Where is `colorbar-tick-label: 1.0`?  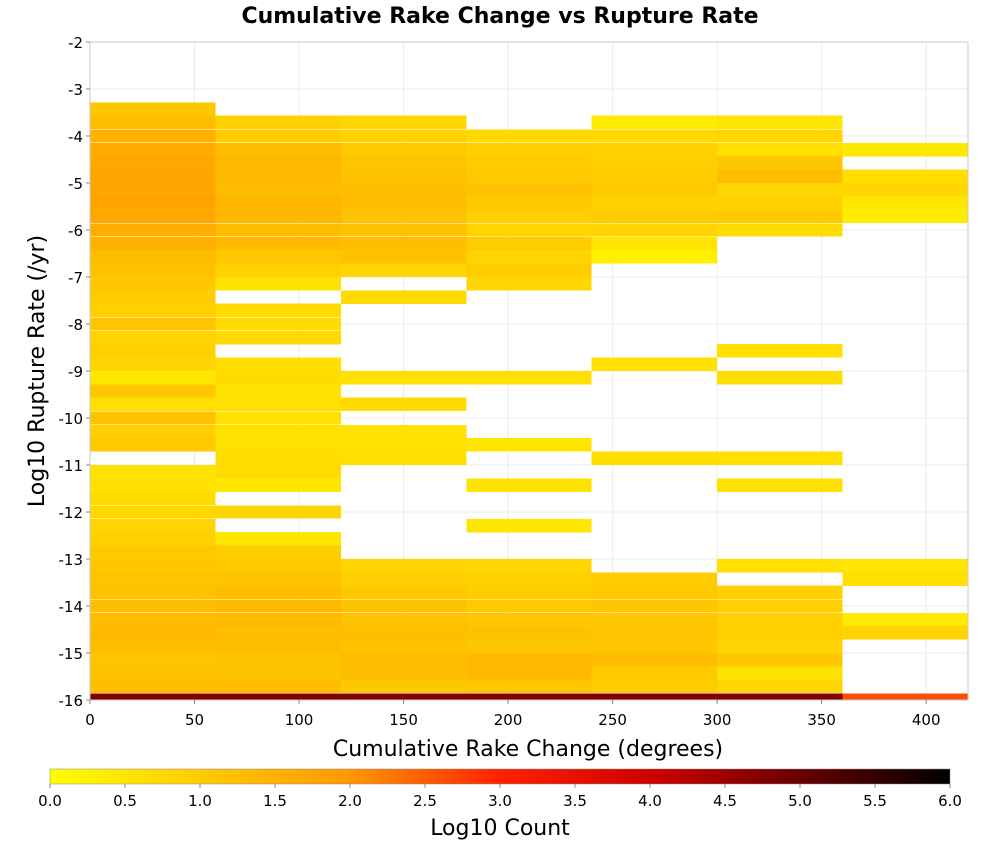 colorbar-tick-label: 1.0 is located at coordinates (200, 801).